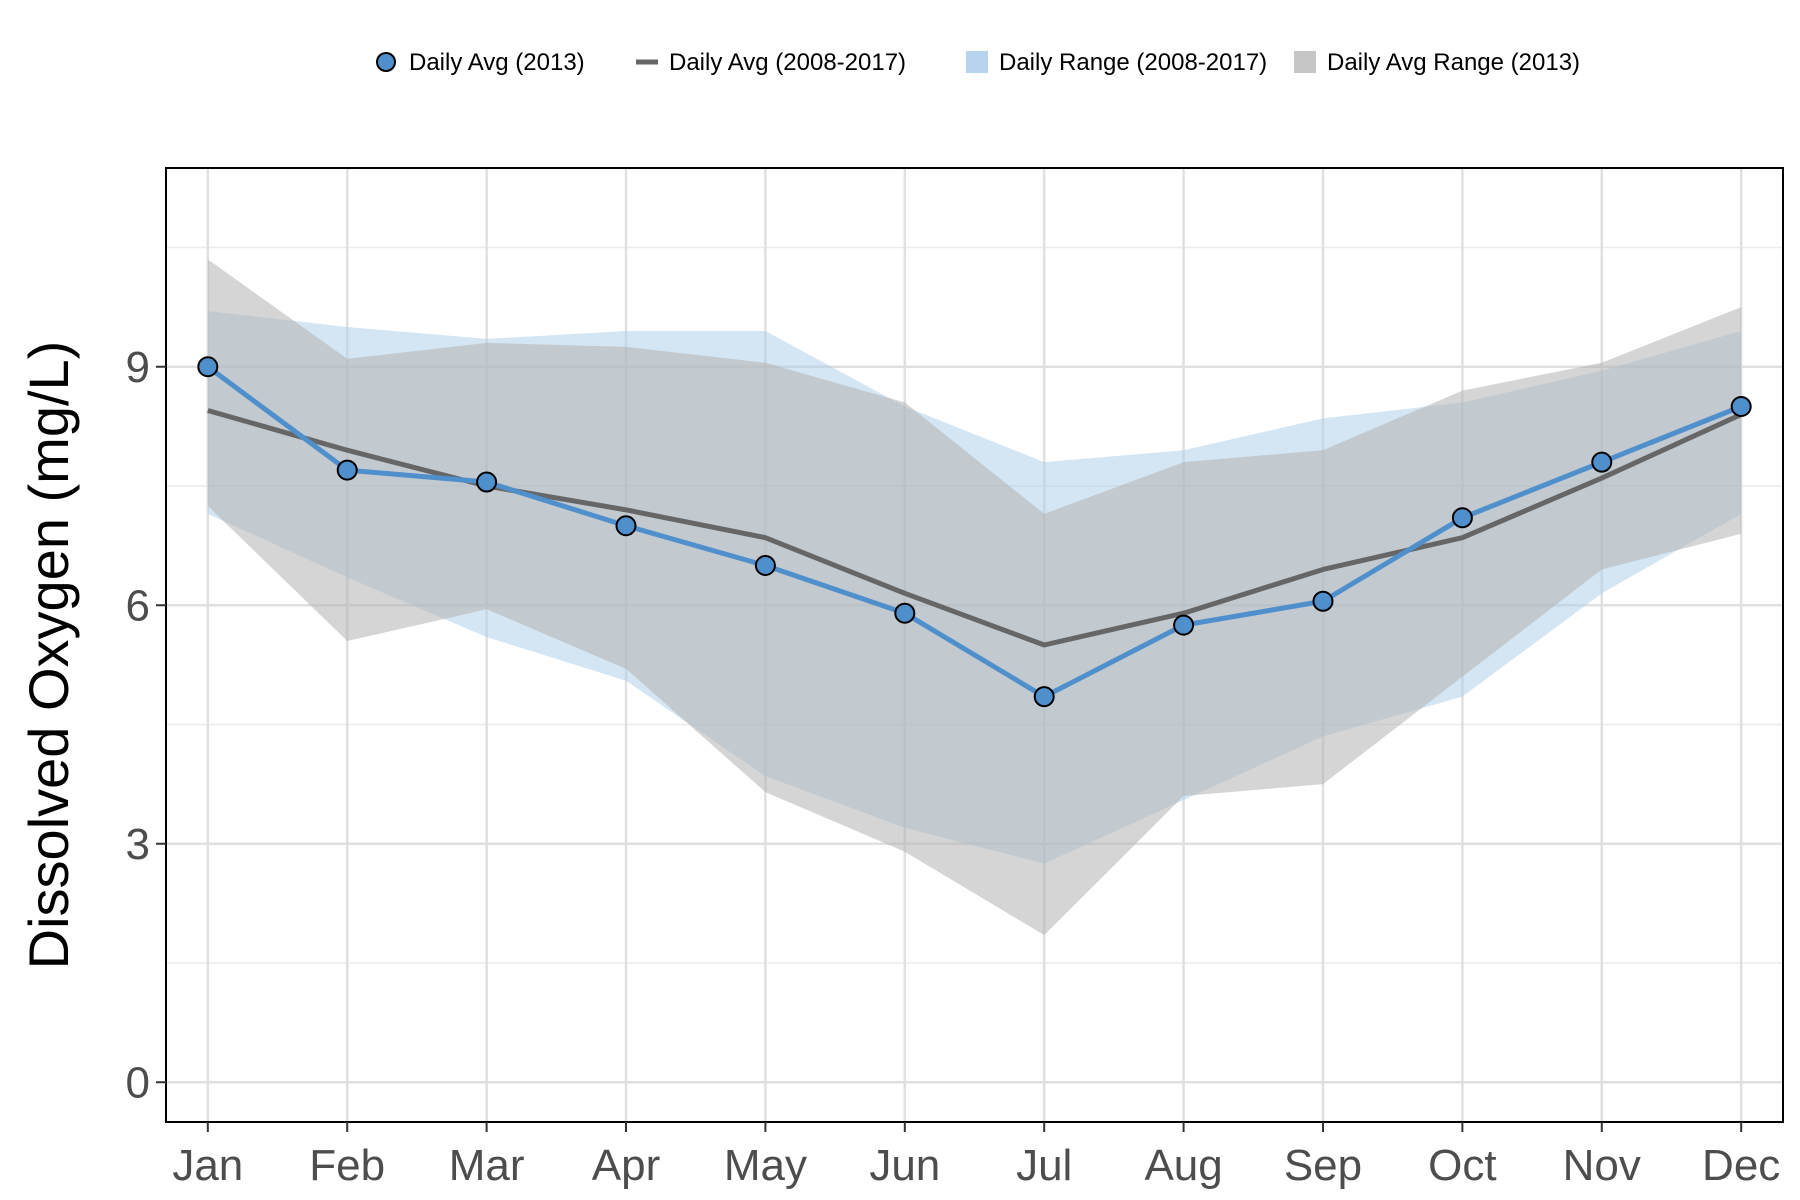 This screenshot has height=1200, width=1800. Describe the element at coordinates (138, 605) in the screenshot. I see `y-tick-label: 6` at that location.